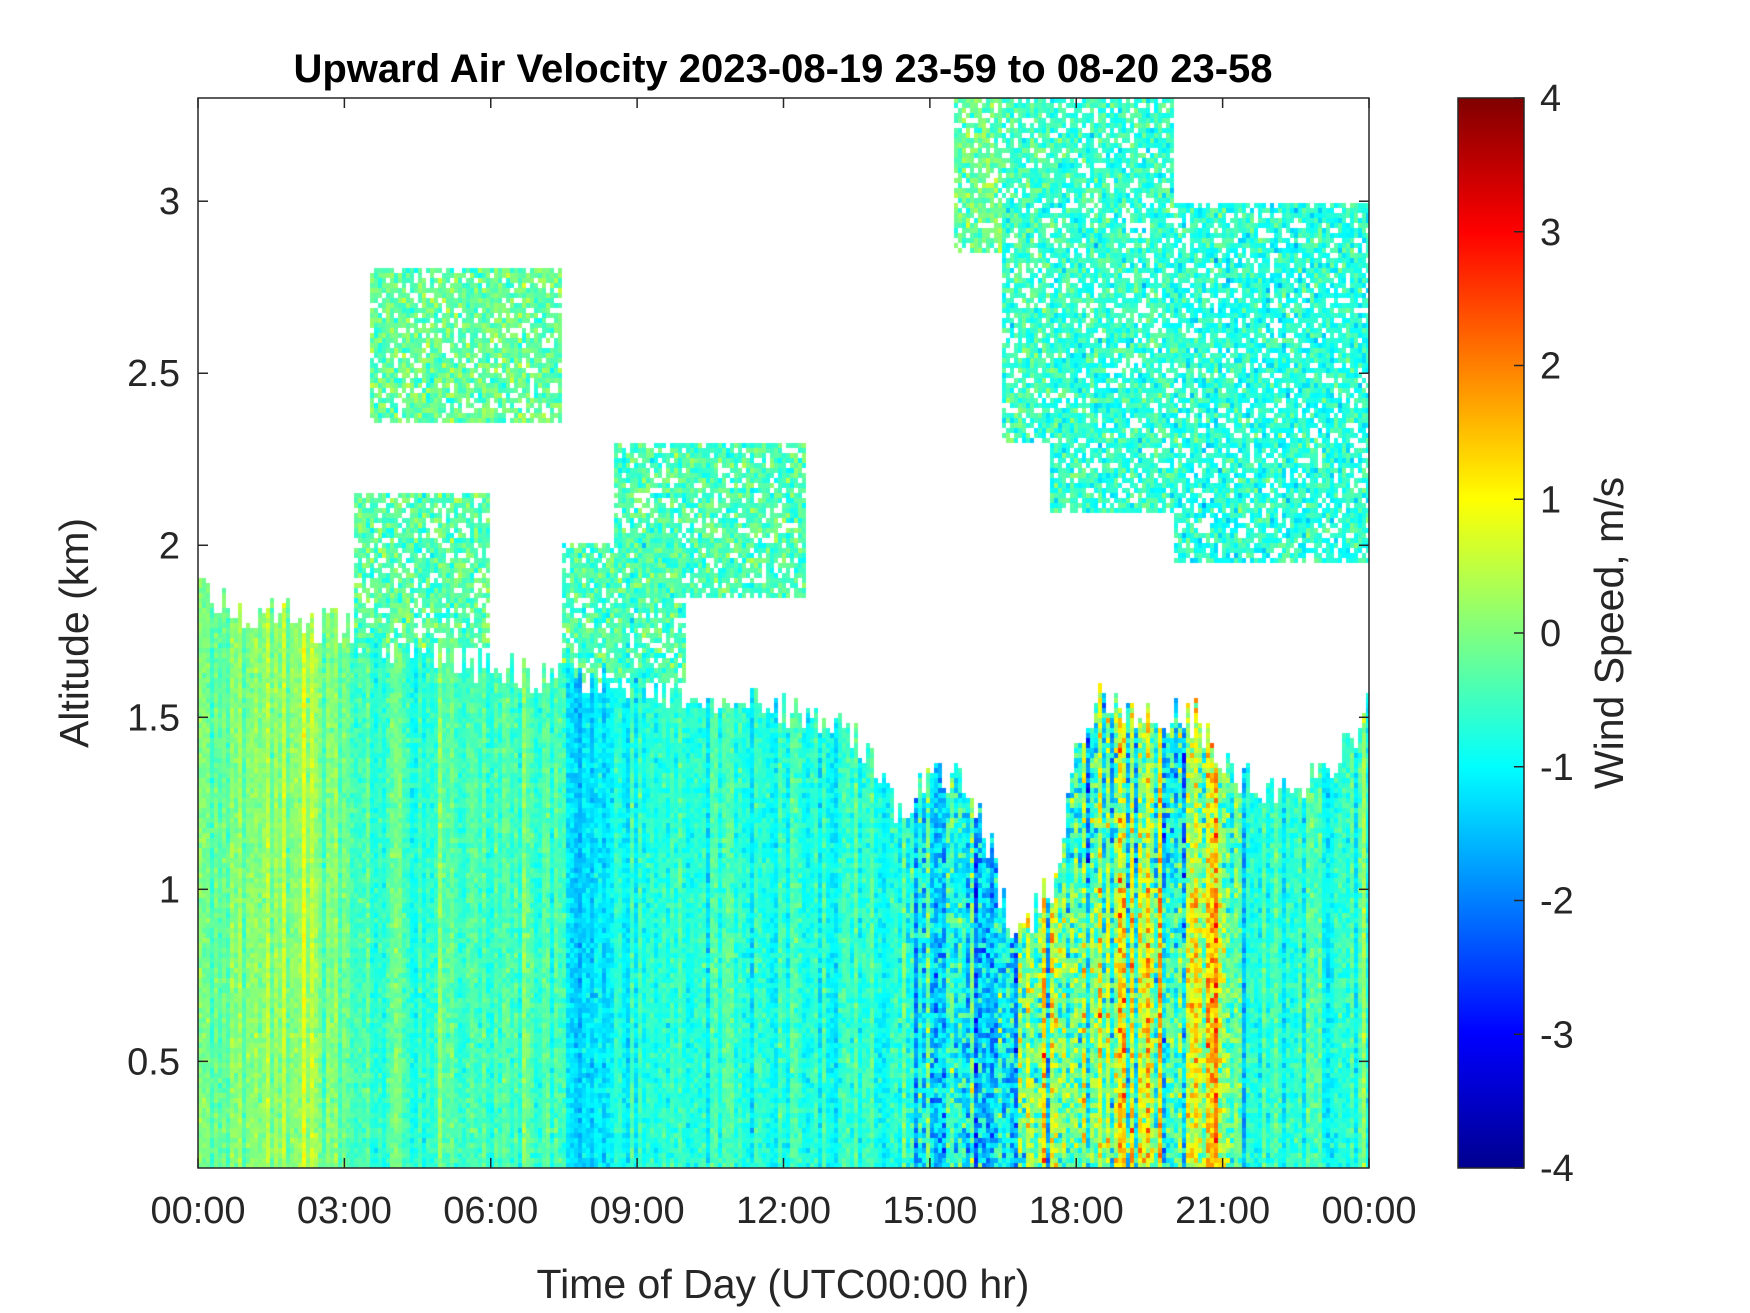 Image resolution: width=1750 pixels, height=1313 pixels. What do you see at coordinates (1550, 233) in the screenshot?
I see `colorbar-tick-label: 3` at bounding box center [1550, 233].